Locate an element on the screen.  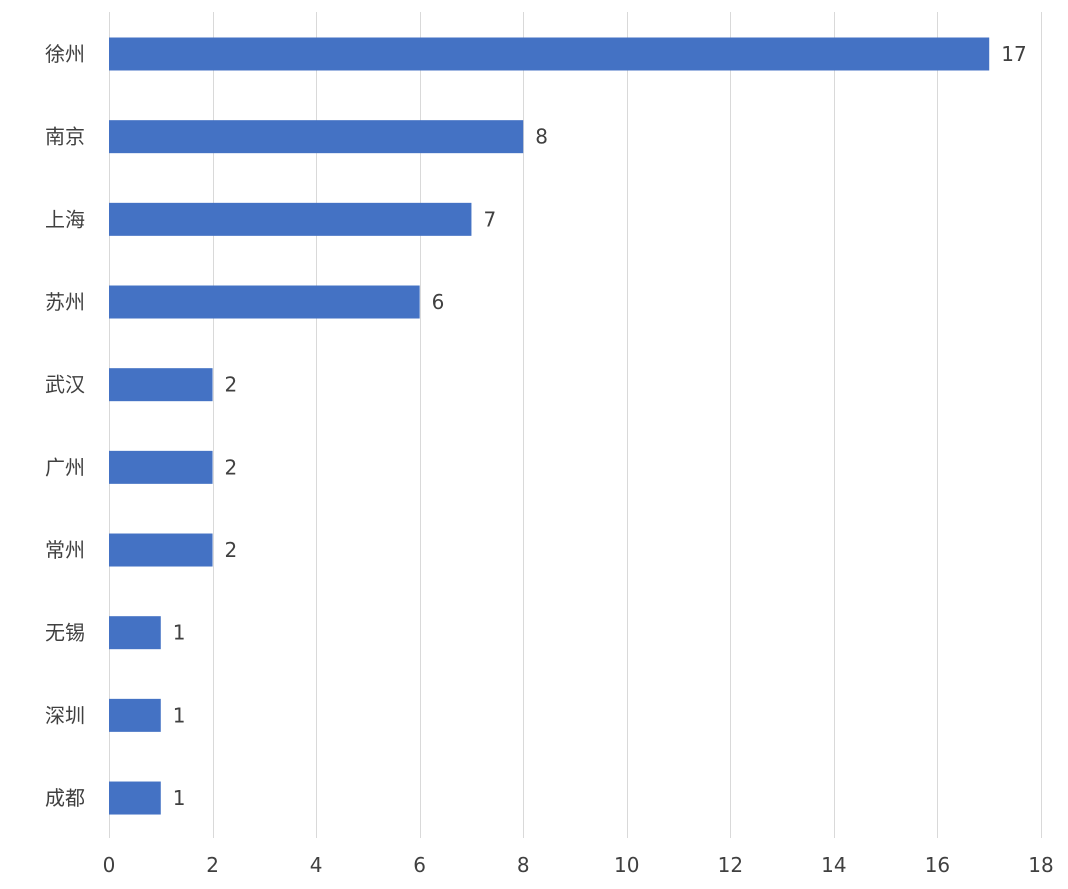
x-axis: 0 2 4 6 8 10 12 14 16 18 is located at coordinates (578, 865).